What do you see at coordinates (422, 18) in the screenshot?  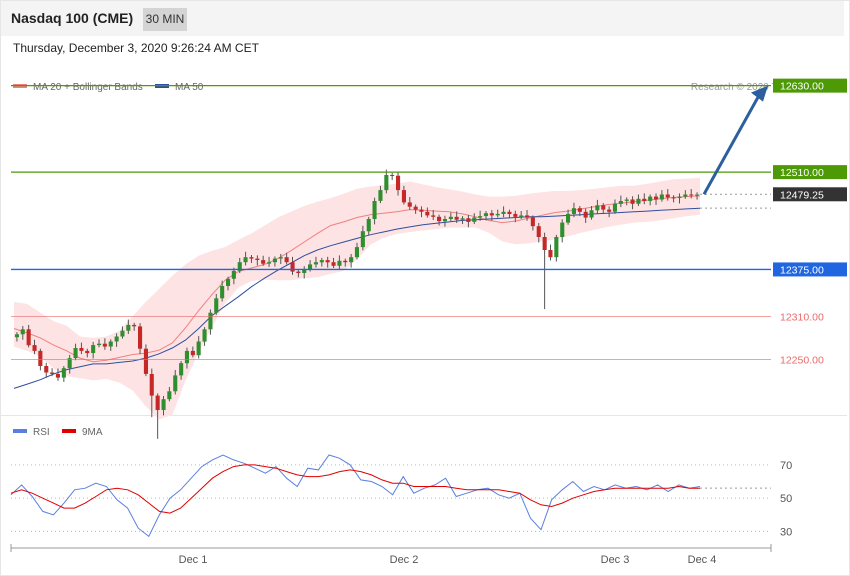 I see `header-bar: Nasdaq 100 (CME) 30 MIN` at bounding box center [422, 18].